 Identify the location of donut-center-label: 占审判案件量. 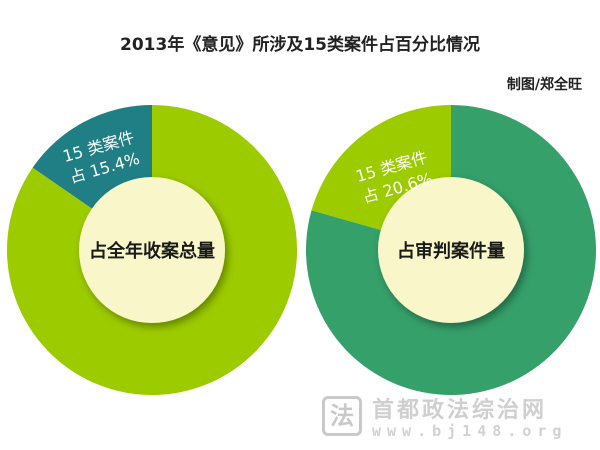
(451, 251).